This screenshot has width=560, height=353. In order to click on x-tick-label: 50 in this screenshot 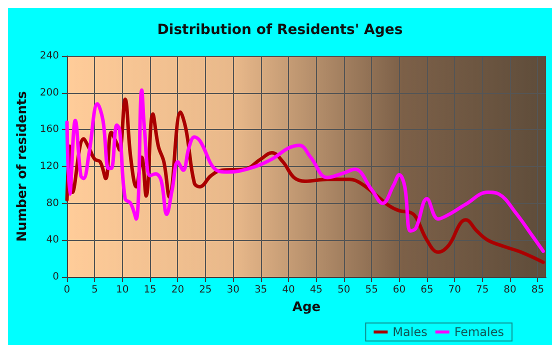, I will do `click(344, 290)`.